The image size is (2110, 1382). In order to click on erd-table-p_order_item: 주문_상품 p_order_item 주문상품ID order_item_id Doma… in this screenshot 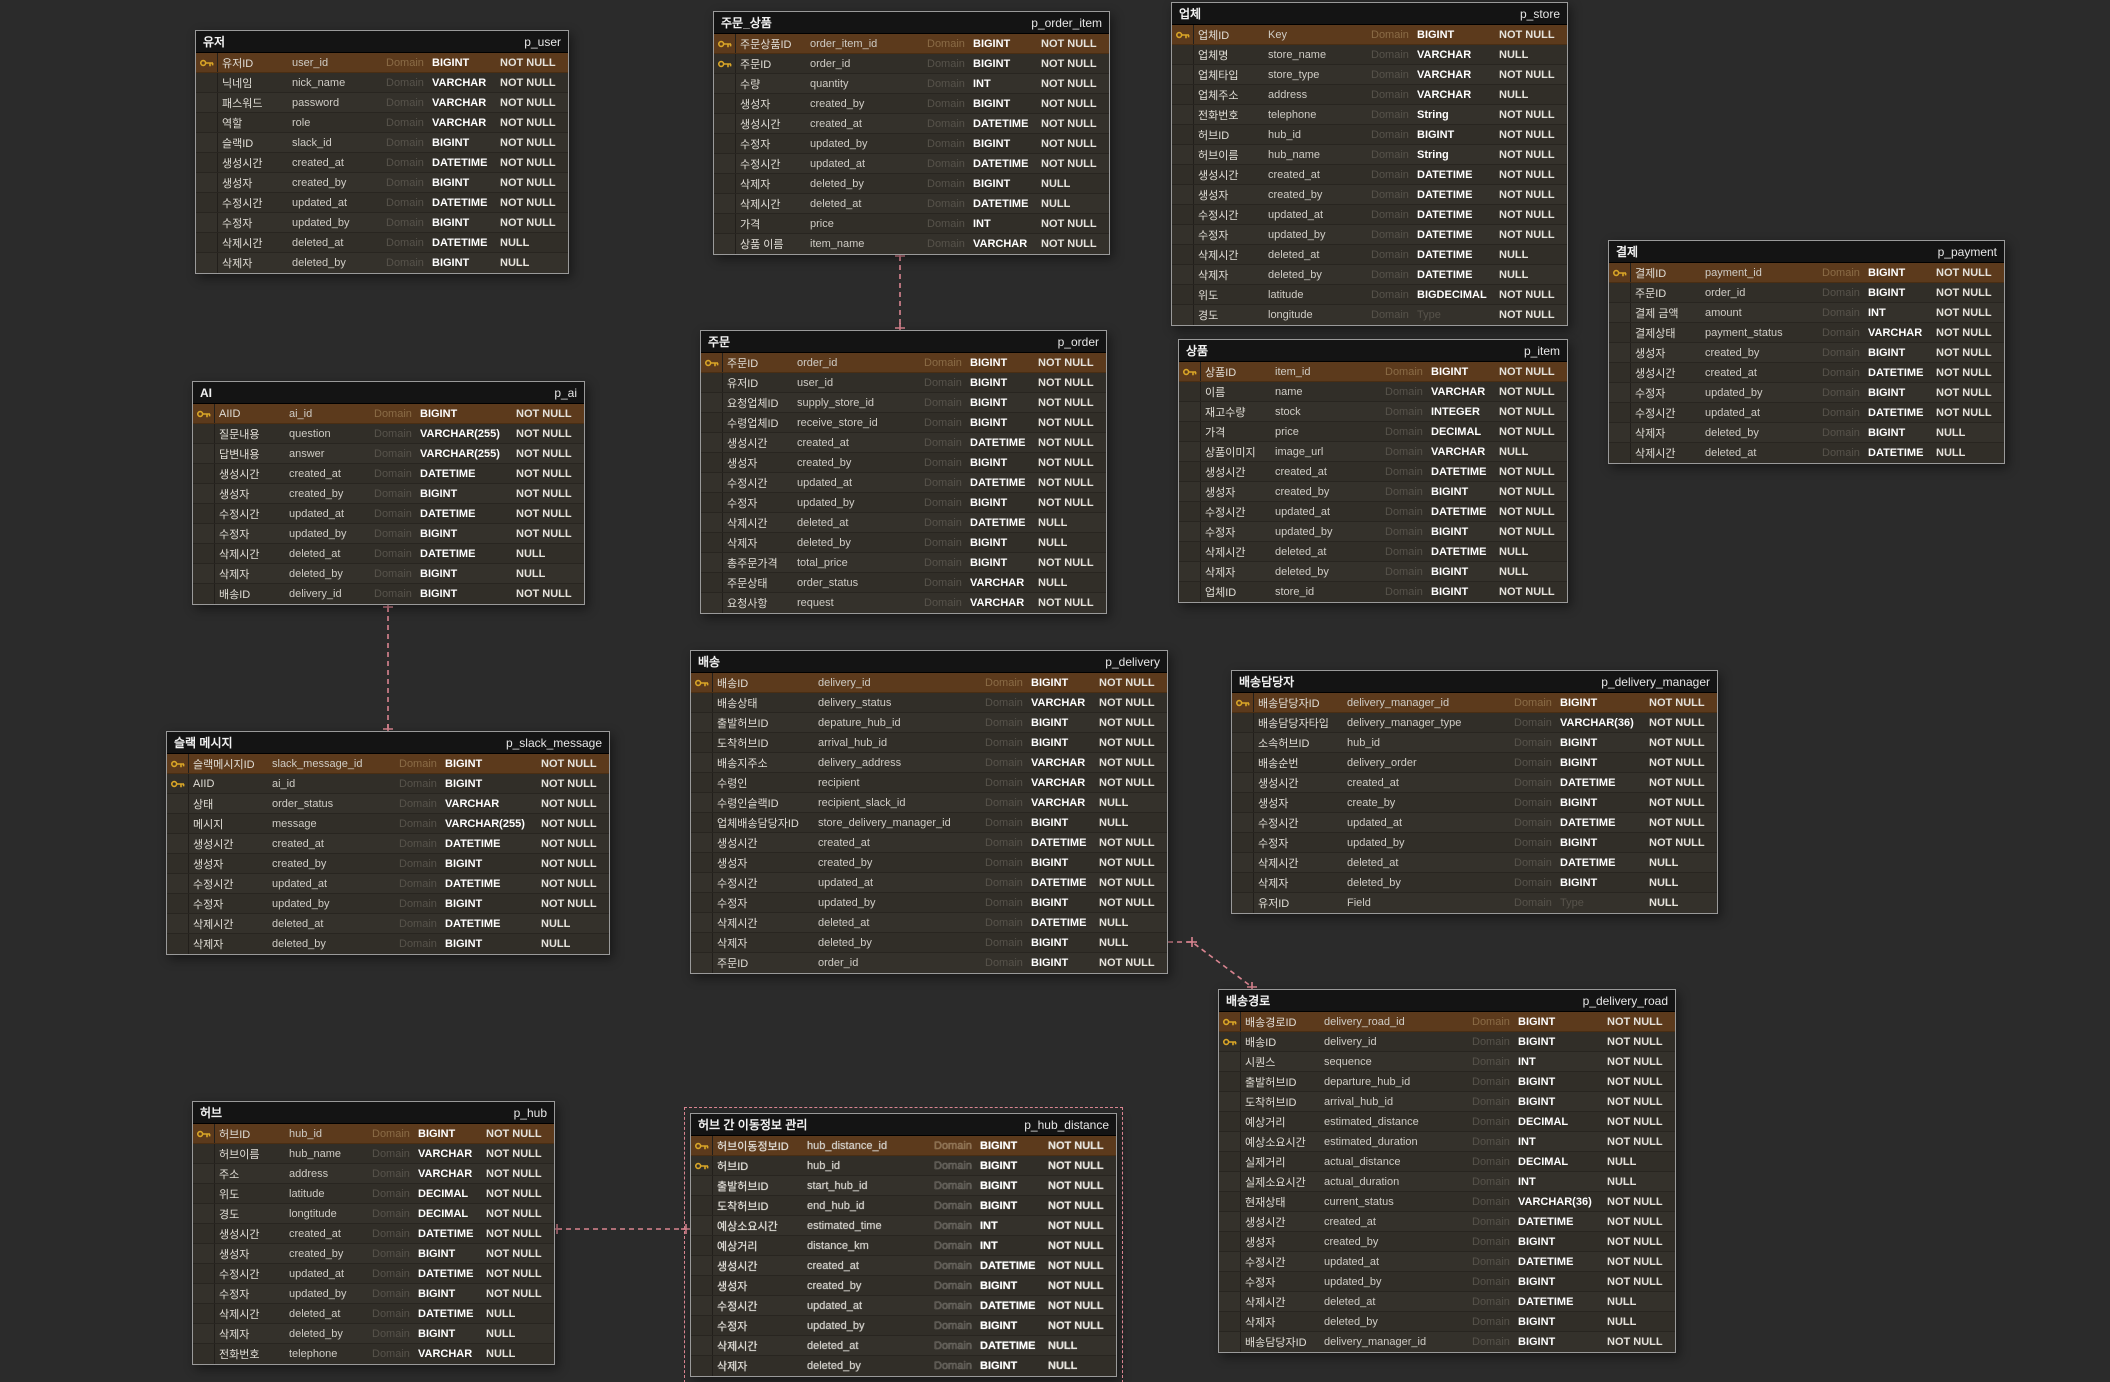, I will do `click(911, 133)`.